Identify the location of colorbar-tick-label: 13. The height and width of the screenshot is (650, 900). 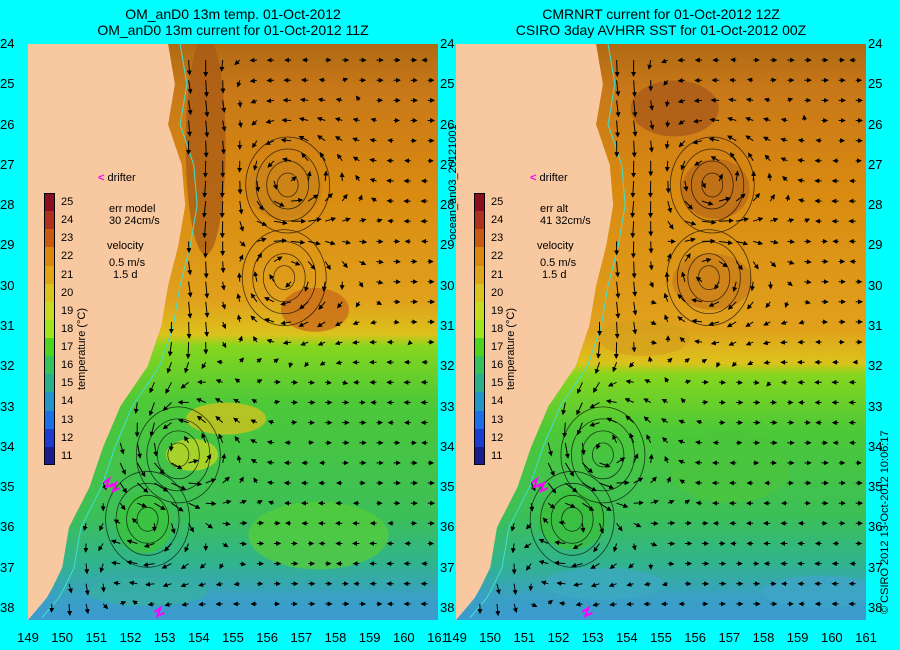
(67, 419).